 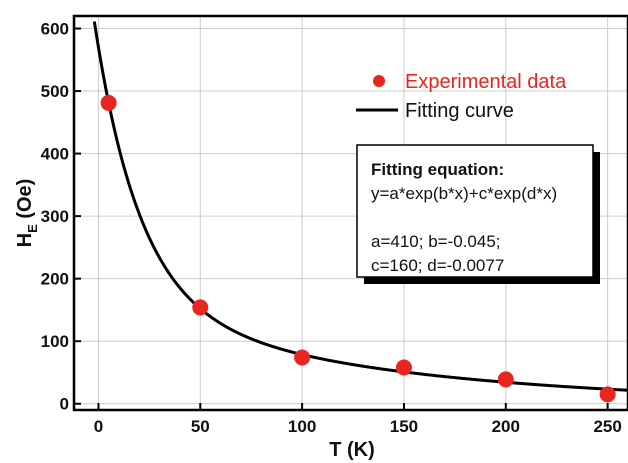 I want to click on y-tick-label: 400, so click(x=55, y=154).